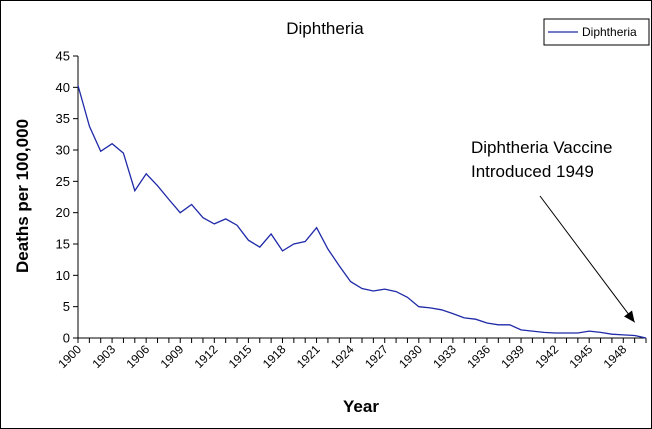 This screenshot has height=429, width=652. Describe the element at coordinates (63, 150) in the screenshot. I see `y-tick-label: 30` at that location.